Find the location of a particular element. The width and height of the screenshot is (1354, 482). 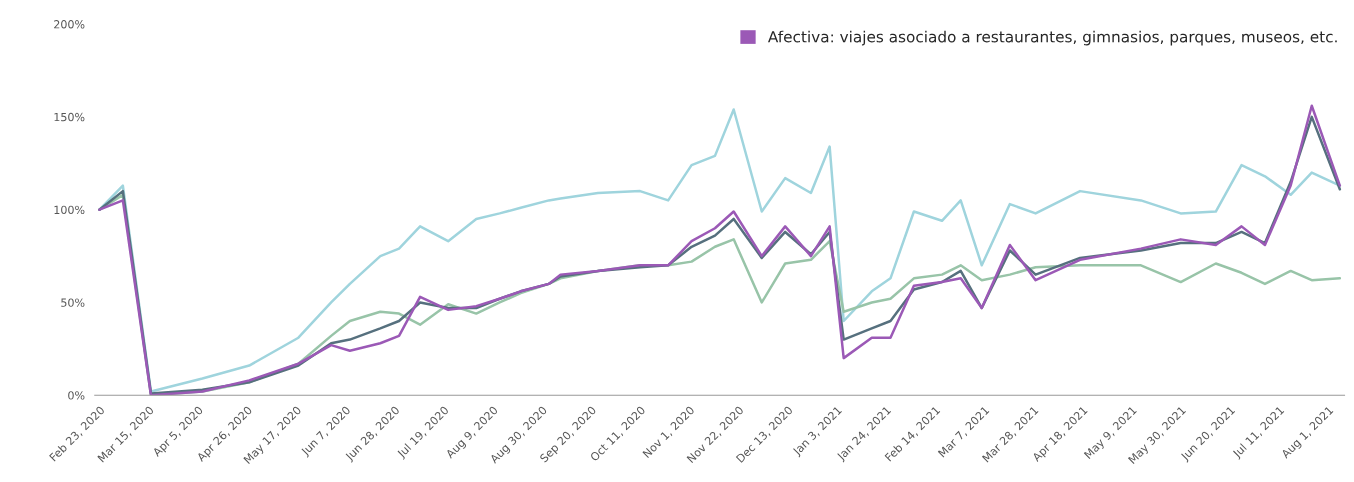

y-tick-label: 50% is located at coordinates (73, 302).